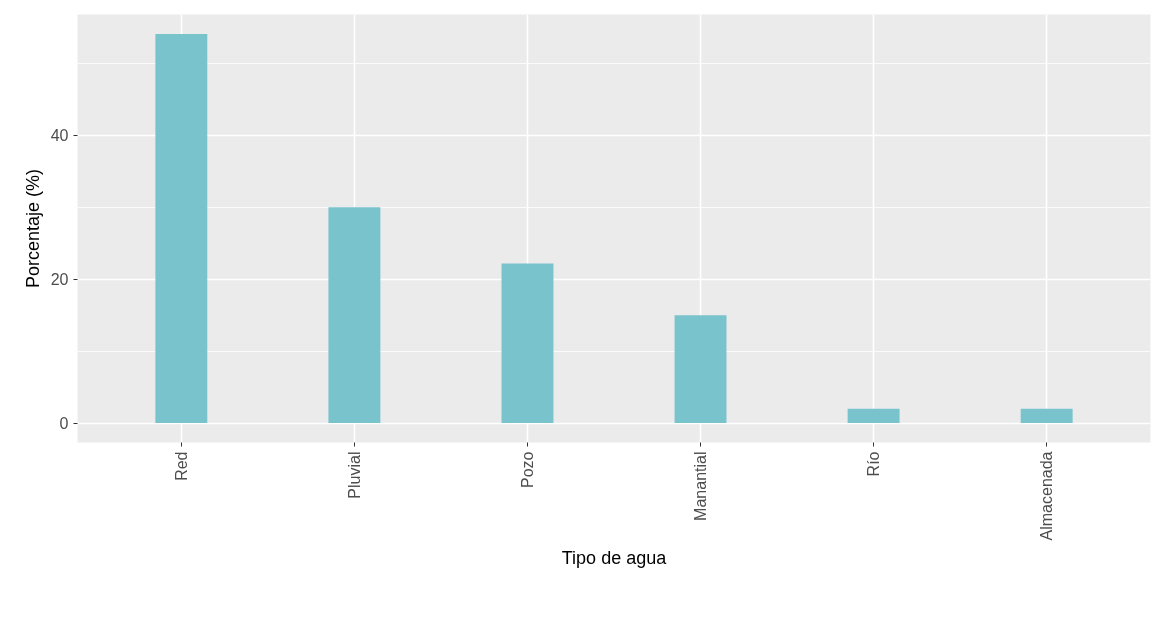  I want to click on x-tick-label: Almacenada, so click(1047, 496).